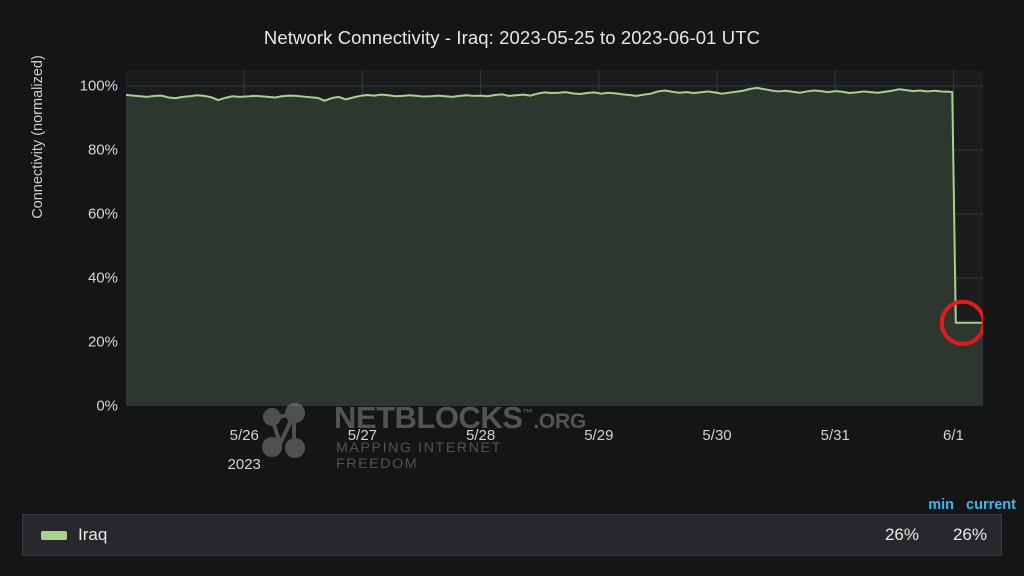 This screenshot has height=576, width=1024. Describe the element at coordinates (102, 214) in the screenshot. I see `y-tick-label: 60%` at that location.